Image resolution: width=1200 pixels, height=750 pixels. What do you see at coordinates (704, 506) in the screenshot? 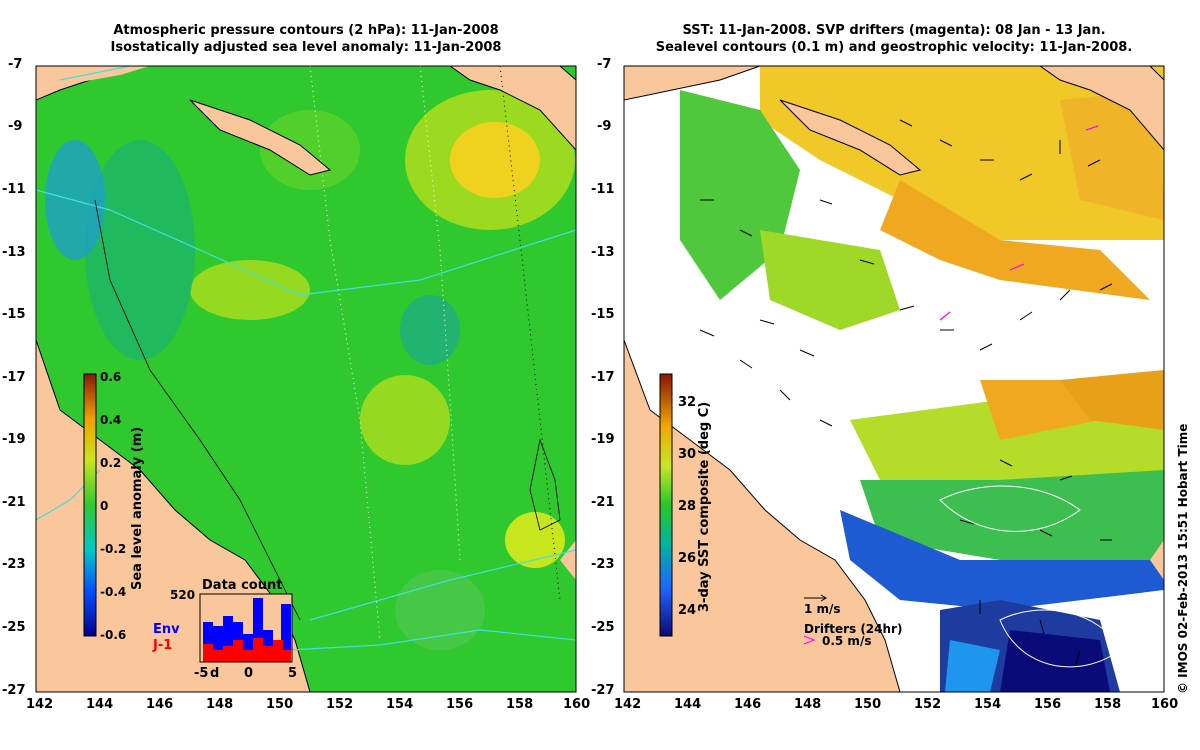
I see `right-colorbar-label: 3-day SST composite (deg C)` at bounding box center [704, 506].